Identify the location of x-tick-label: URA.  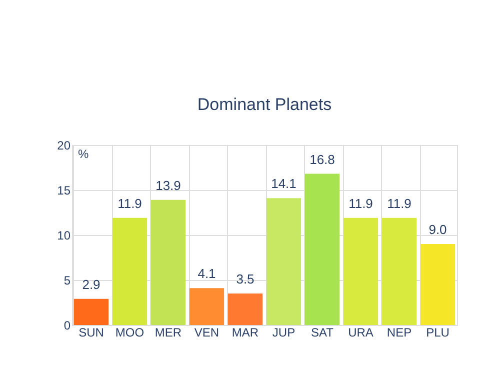
(361, 333).